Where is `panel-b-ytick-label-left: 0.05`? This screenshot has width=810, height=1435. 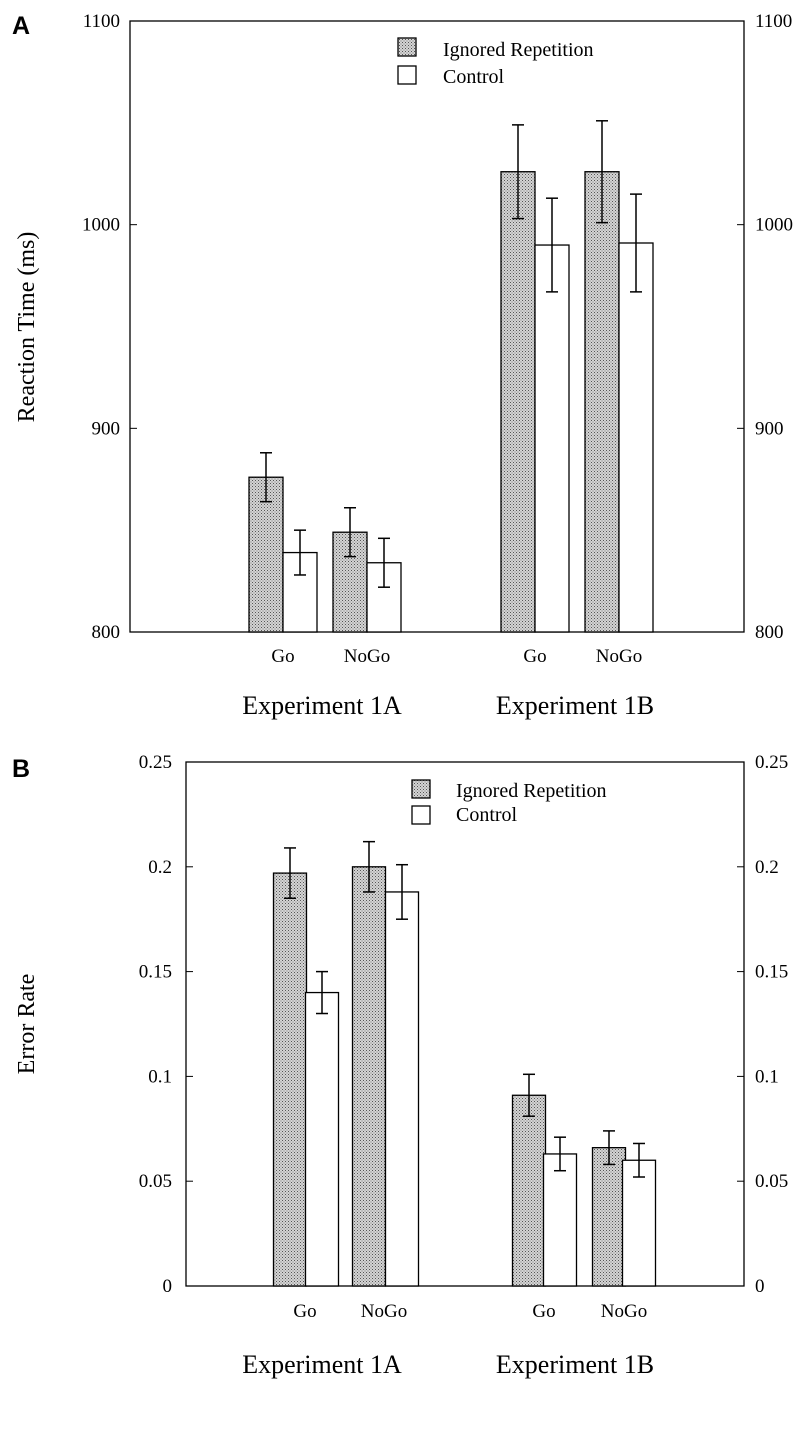 panel-b-ytick-label-left: 0.05 is located at coordinates (155, 1181).